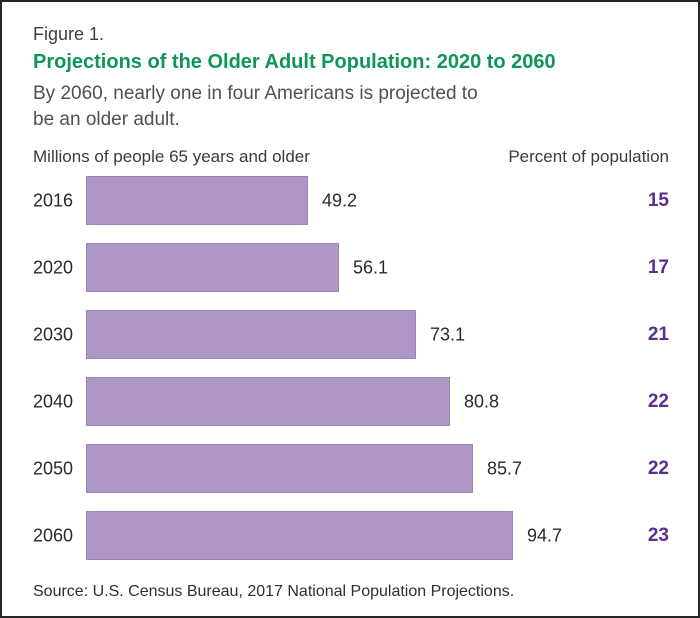 This screenshot has height=618, width=700. I want to click on chart-row: 2030 73.1 21, so click(350, 334).